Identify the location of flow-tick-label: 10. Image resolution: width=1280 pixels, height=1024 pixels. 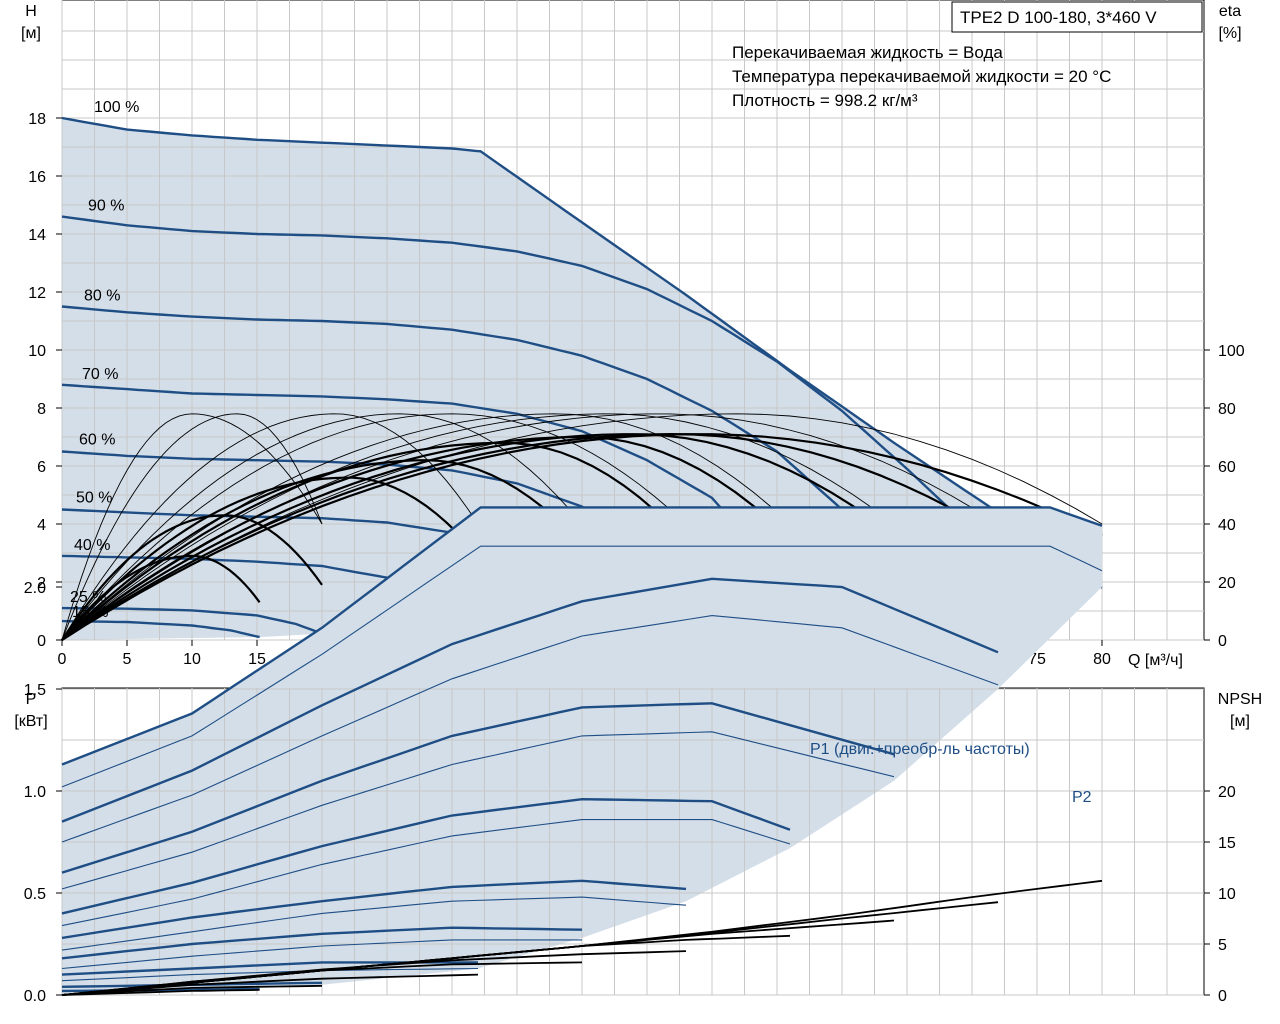
(192, 659).